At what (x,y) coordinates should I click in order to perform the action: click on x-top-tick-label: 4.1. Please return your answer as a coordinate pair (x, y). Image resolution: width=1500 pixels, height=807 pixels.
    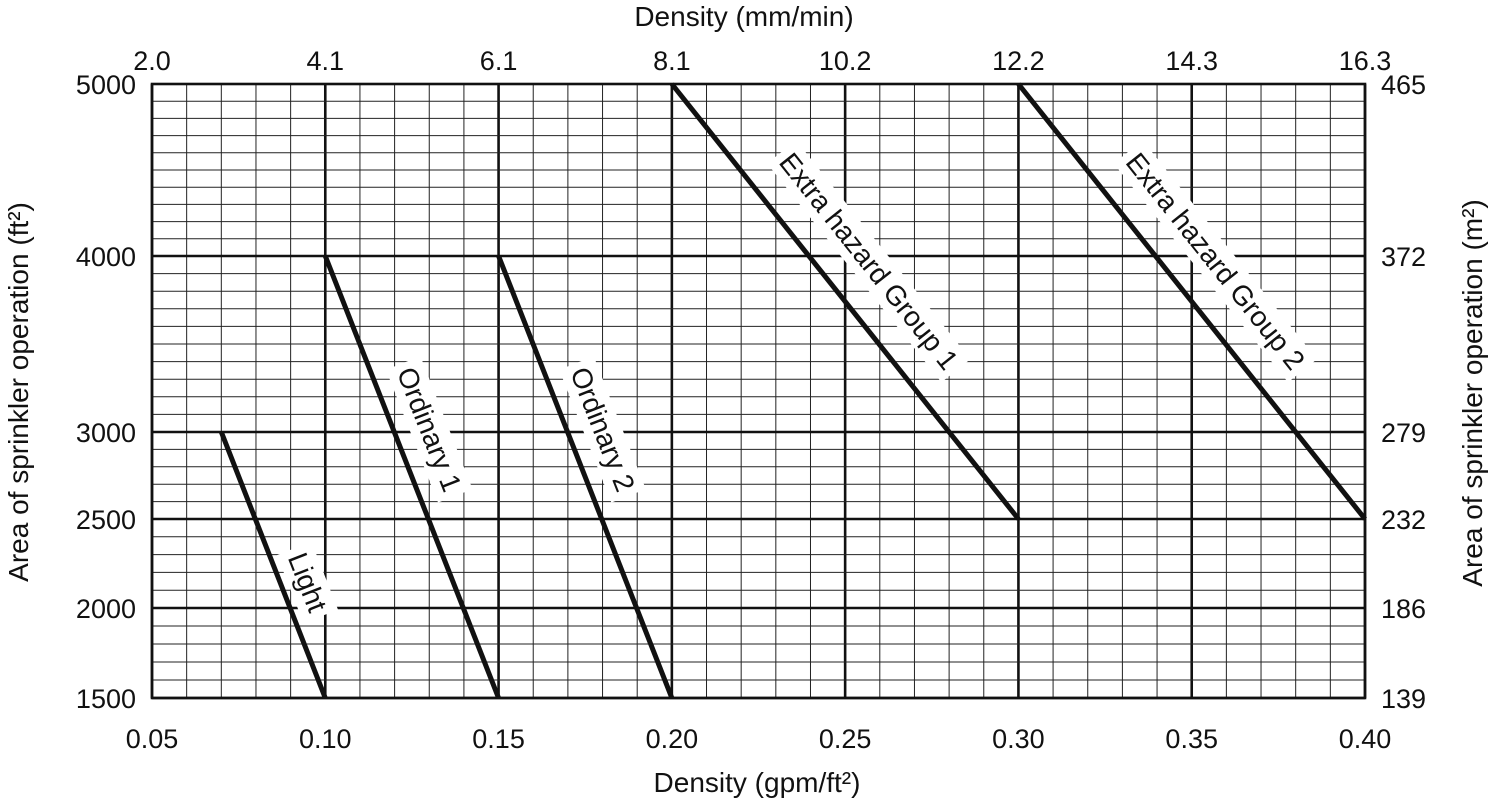
    Looking at the image, I should click on (326, 61).